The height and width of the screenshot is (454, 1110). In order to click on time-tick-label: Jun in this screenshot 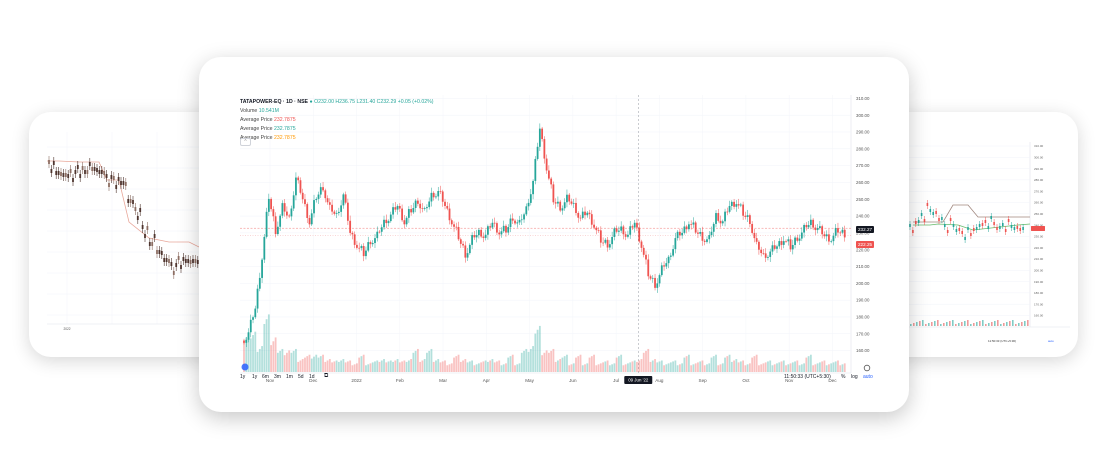, I will do `click(573, 380)`.